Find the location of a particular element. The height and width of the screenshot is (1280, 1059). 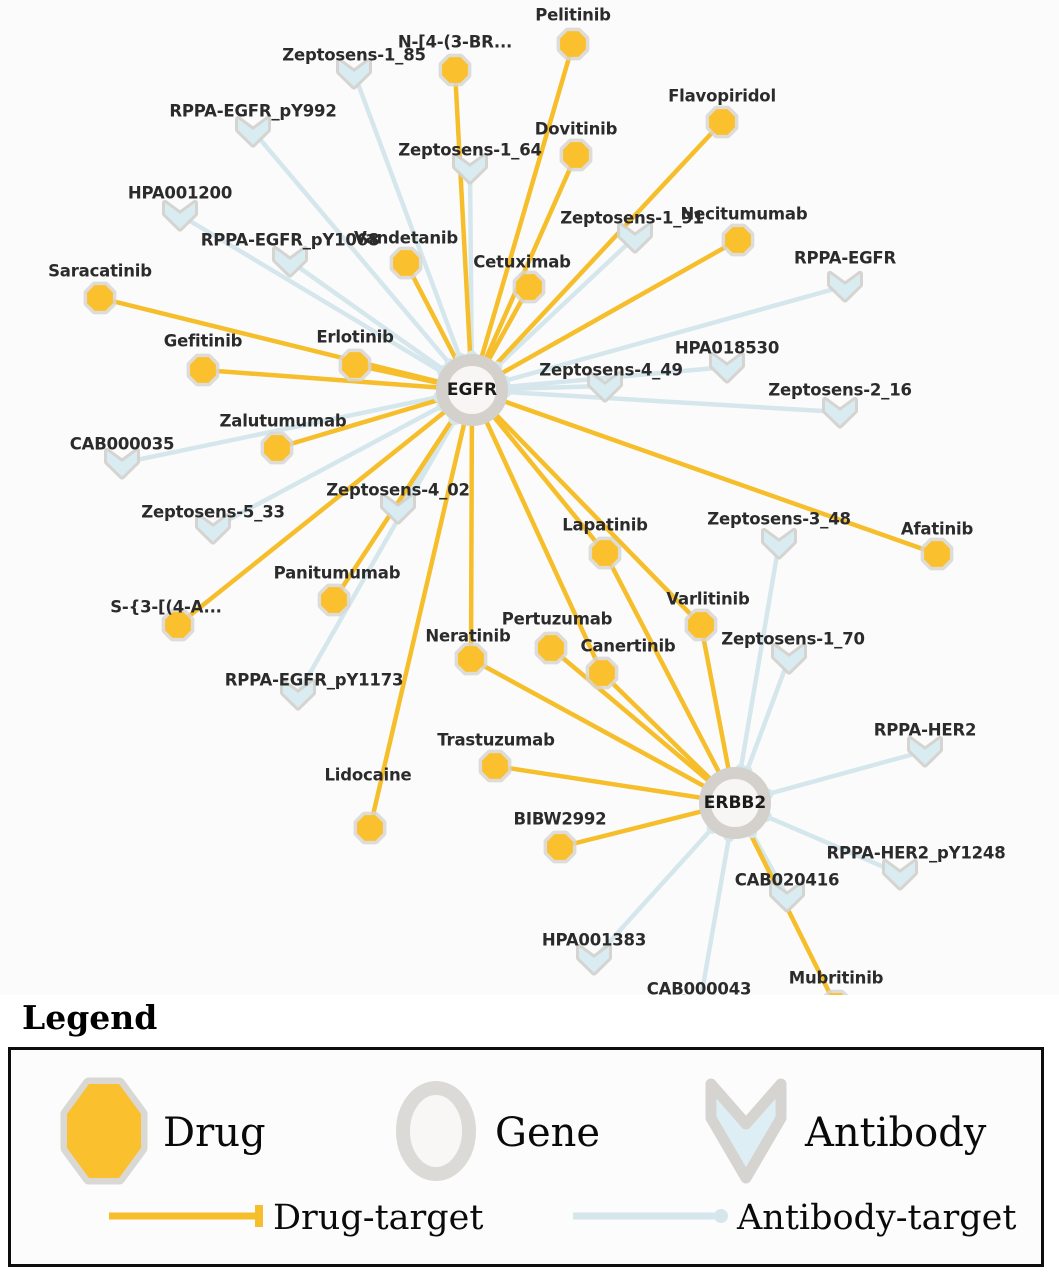

legend-item-drug: Drug is located at coordinates (162, 1133).